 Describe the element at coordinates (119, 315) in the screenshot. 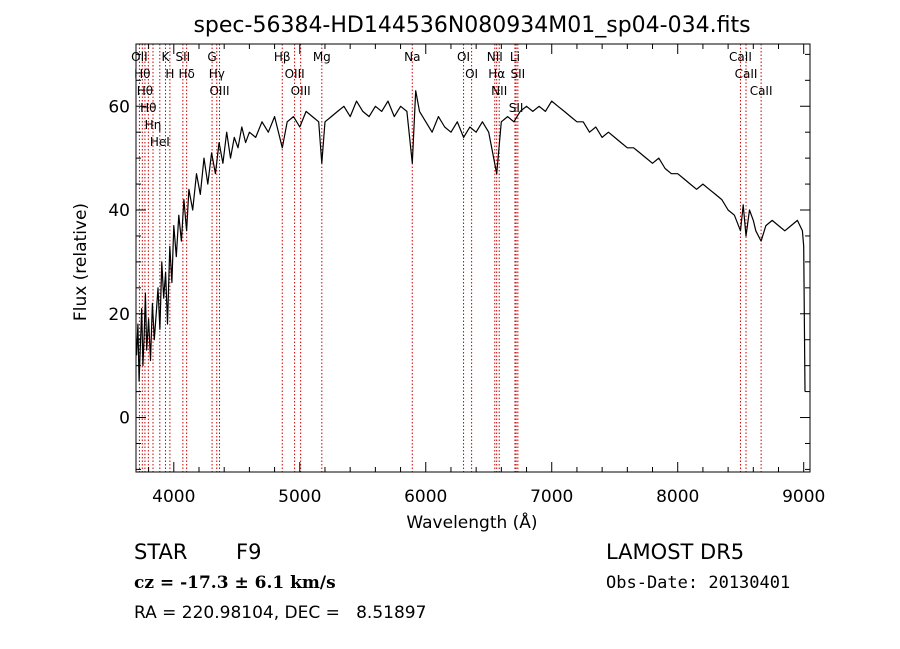

I see `y-tick-label: 20` at that location.